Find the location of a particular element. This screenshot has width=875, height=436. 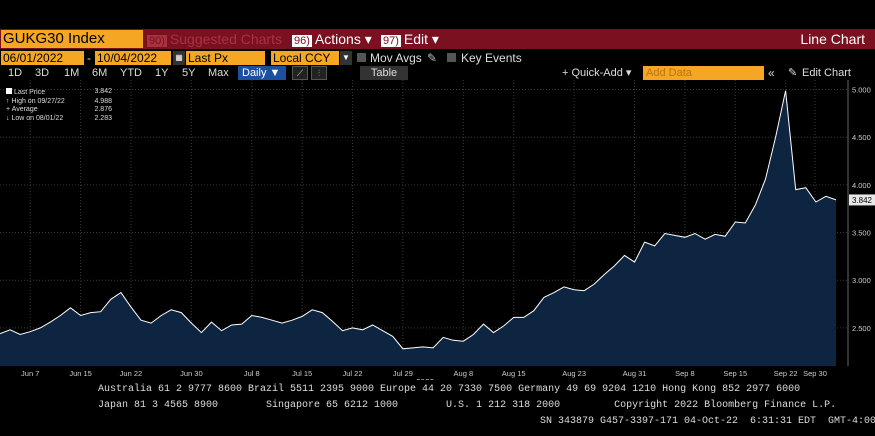

y-tick-label: 4.500 is located at coordinates (861, 137).